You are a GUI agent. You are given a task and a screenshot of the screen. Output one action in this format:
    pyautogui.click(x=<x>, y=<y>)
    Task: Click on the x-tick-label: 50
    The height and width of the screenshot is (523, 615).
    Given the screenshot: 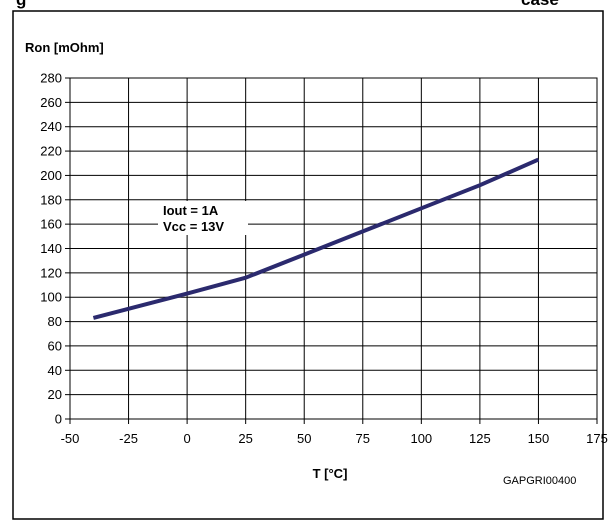 What is the action you would take?
    pyautogui.click(x=304, y=438)
    